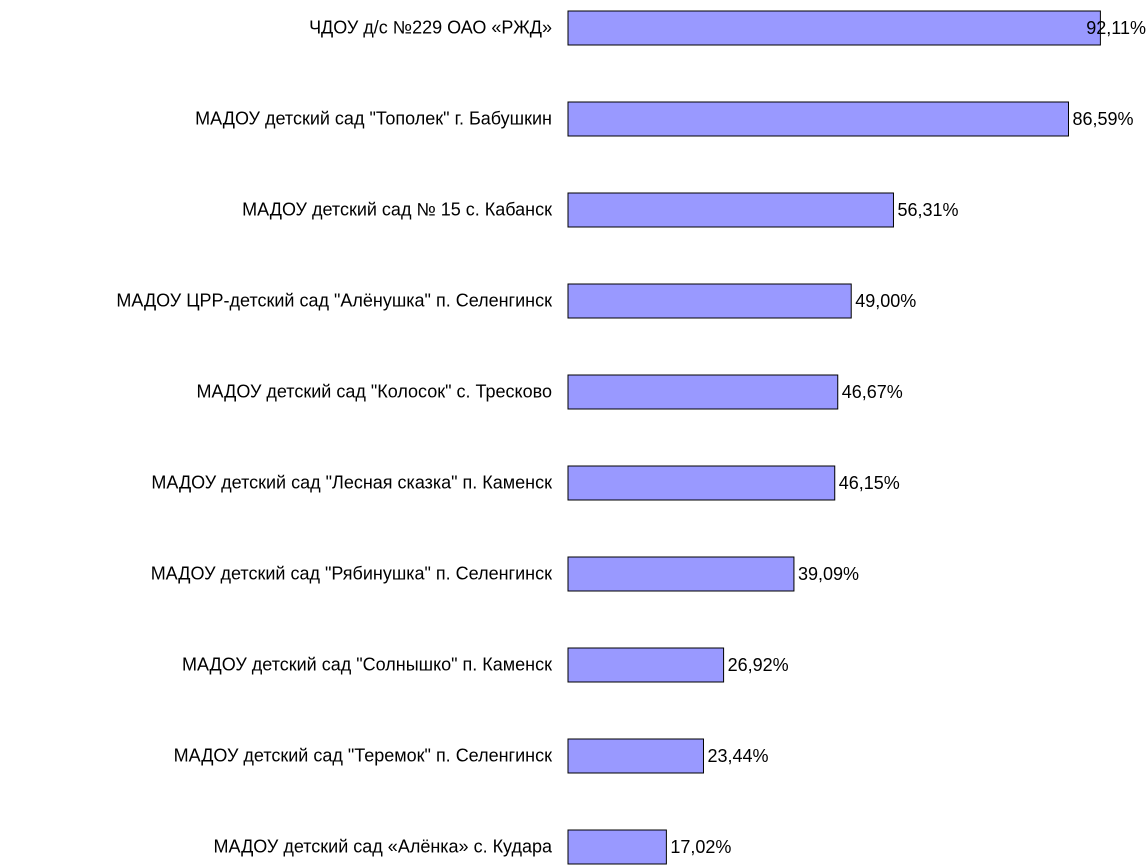  I want to click on value-label: 46,67%, so click(872, 392).